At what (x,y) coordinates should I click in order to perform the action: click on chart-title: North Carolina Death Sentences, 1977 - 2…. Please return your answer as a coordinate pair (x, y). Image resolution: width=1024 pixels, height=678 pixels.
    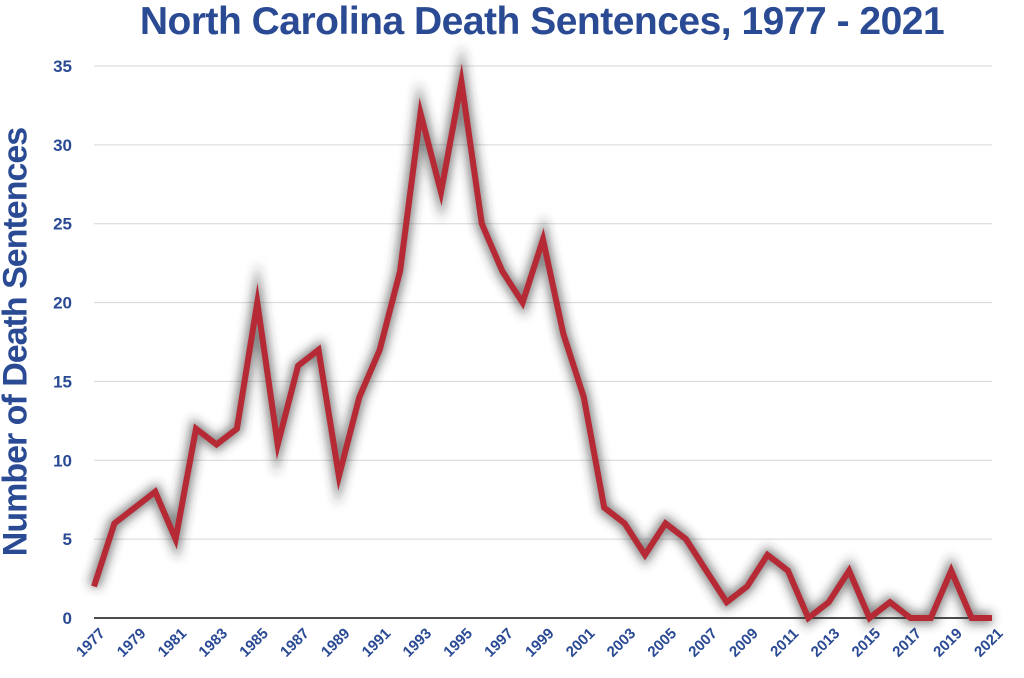
    Looking at the image, I should click on (542, 21).